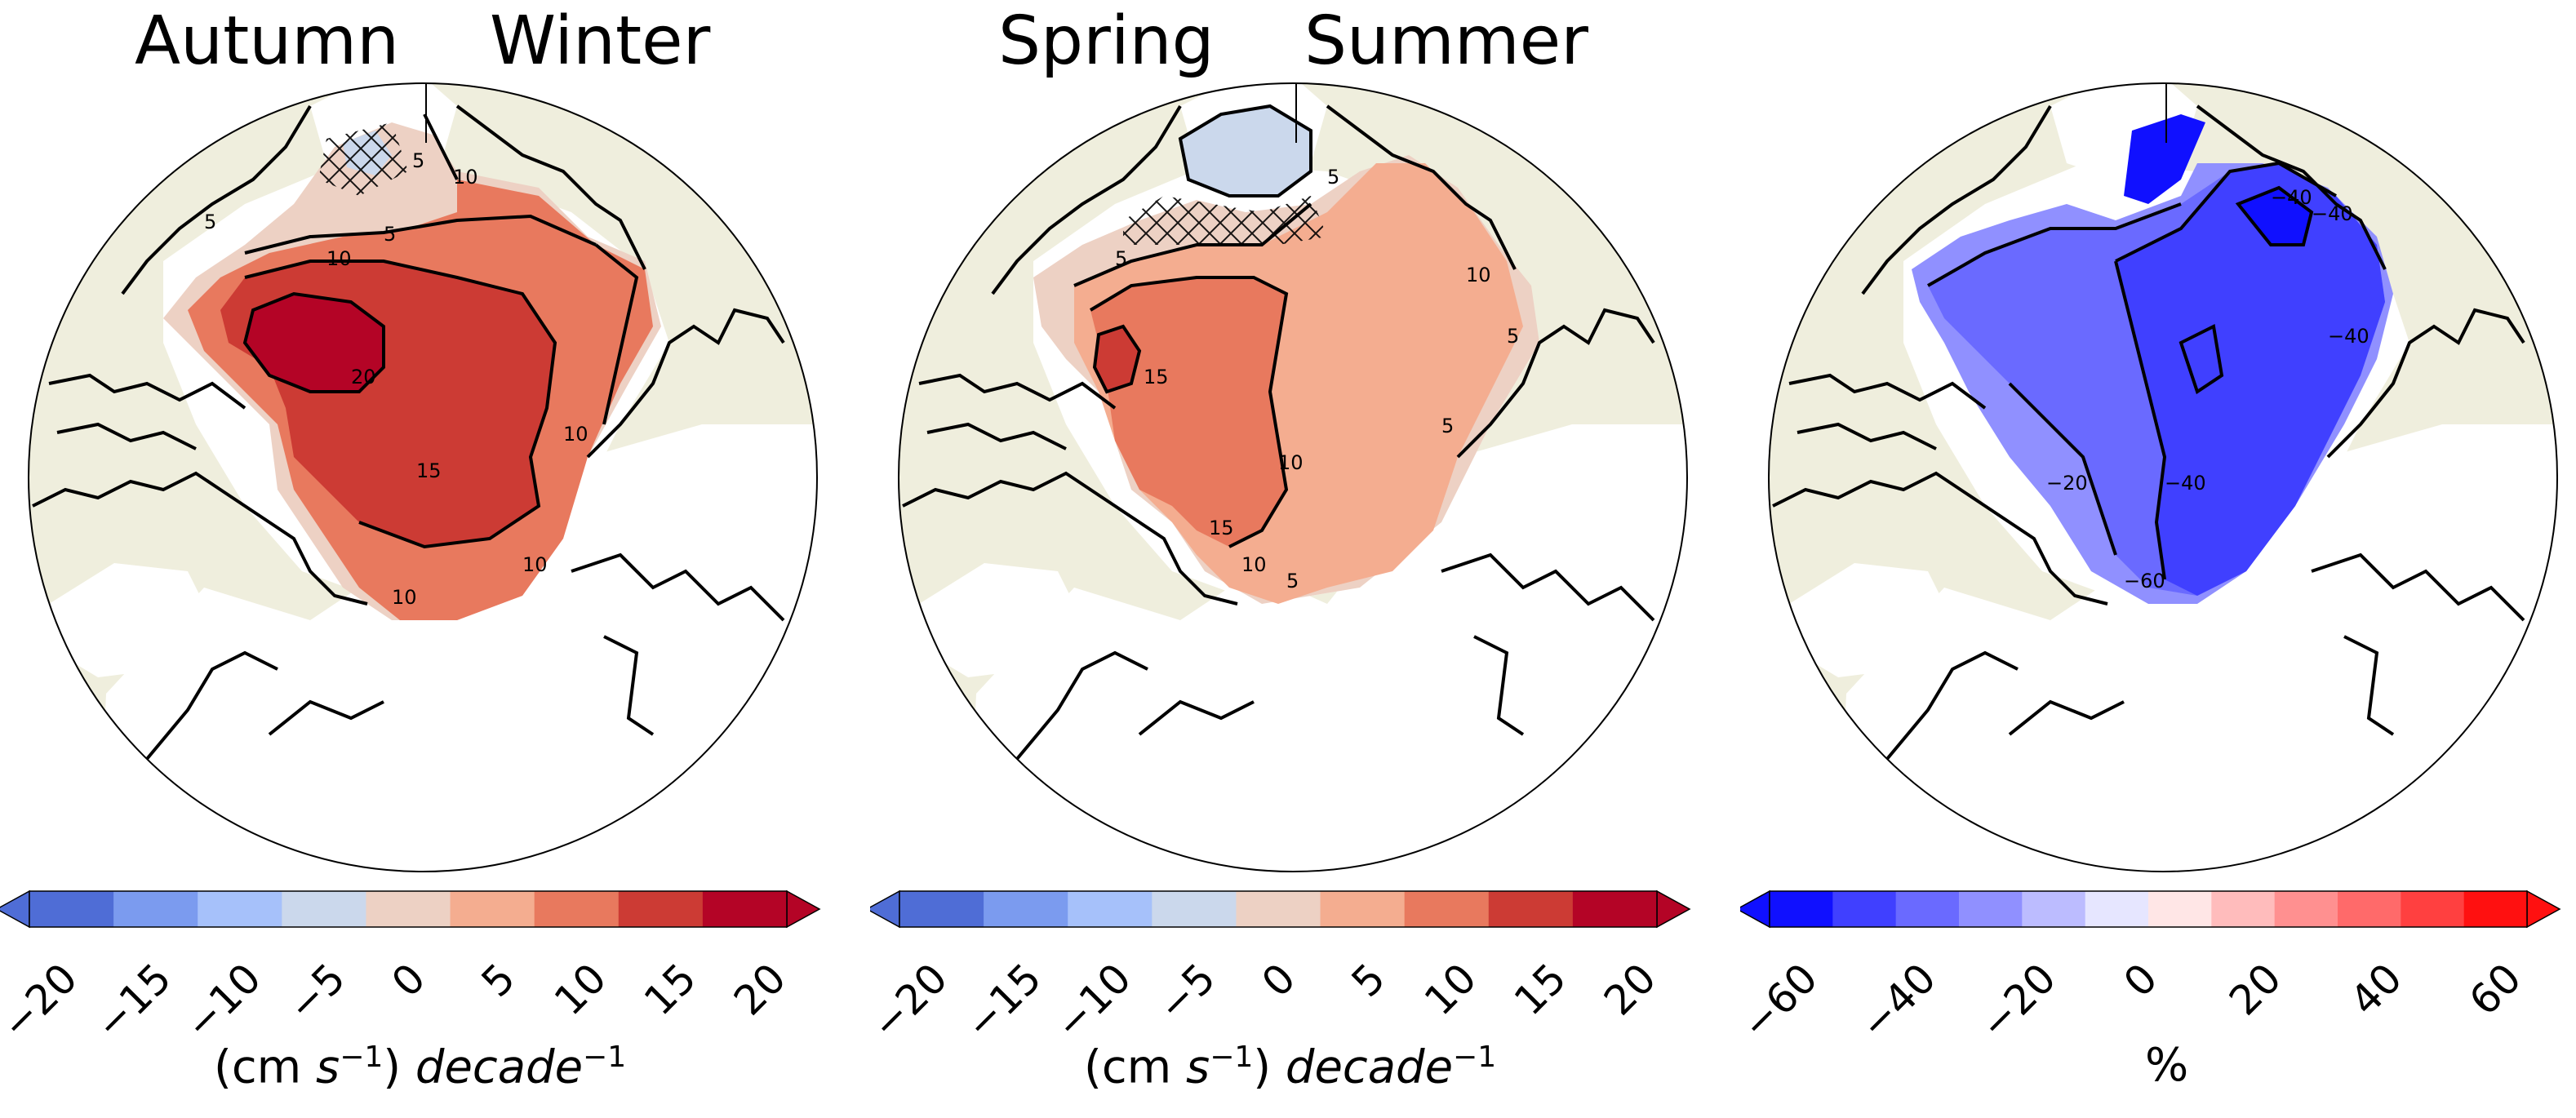  I want to click on panel-title-right: Summer, so click(1446, 41).